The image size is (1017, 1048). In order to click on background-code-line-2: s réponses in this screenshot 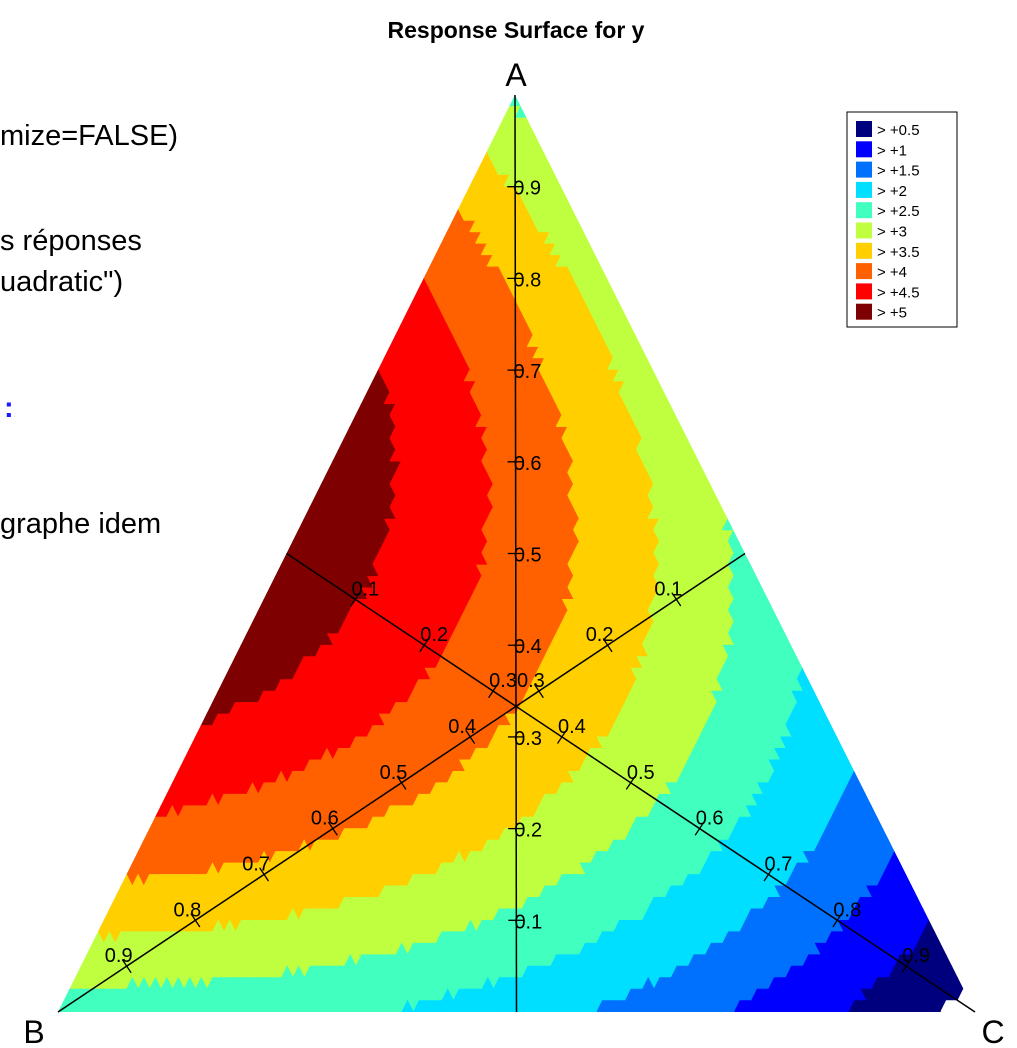, I will do `click(71, 241)`.